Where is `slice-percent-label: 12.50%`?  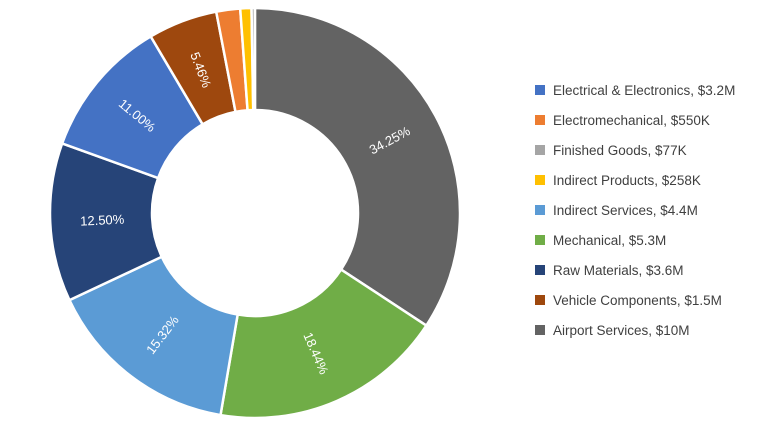 slice-percent-label: 12.50% is located at coordinates (102, 220).